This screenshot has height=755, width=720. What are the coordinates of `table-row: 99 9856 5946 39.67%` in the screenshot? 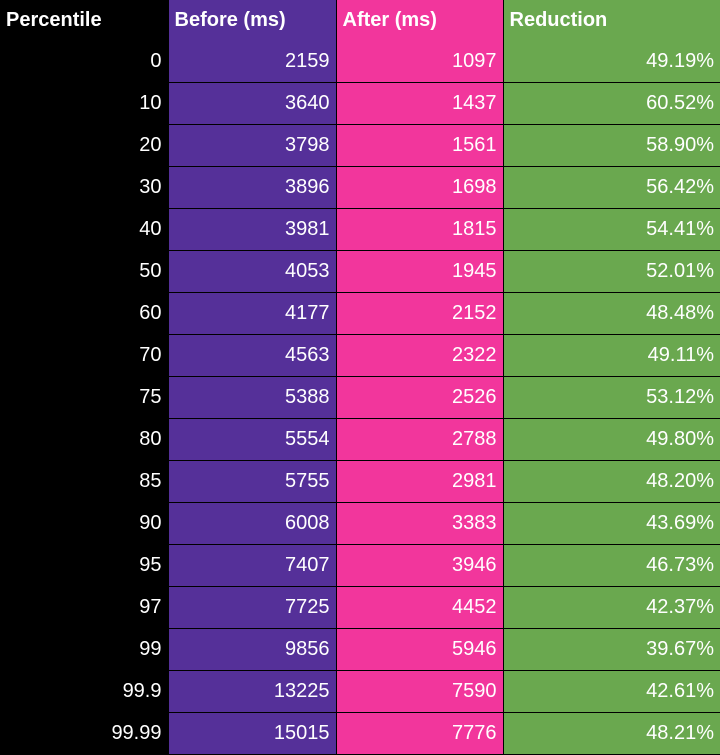 It's located at (360, 649).